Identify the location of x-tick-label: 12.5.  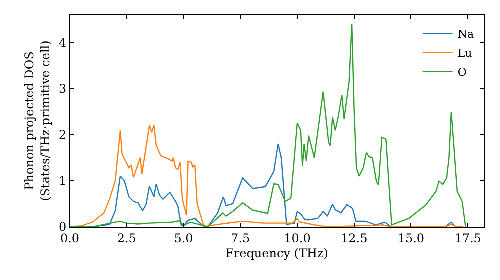
(354, 238).